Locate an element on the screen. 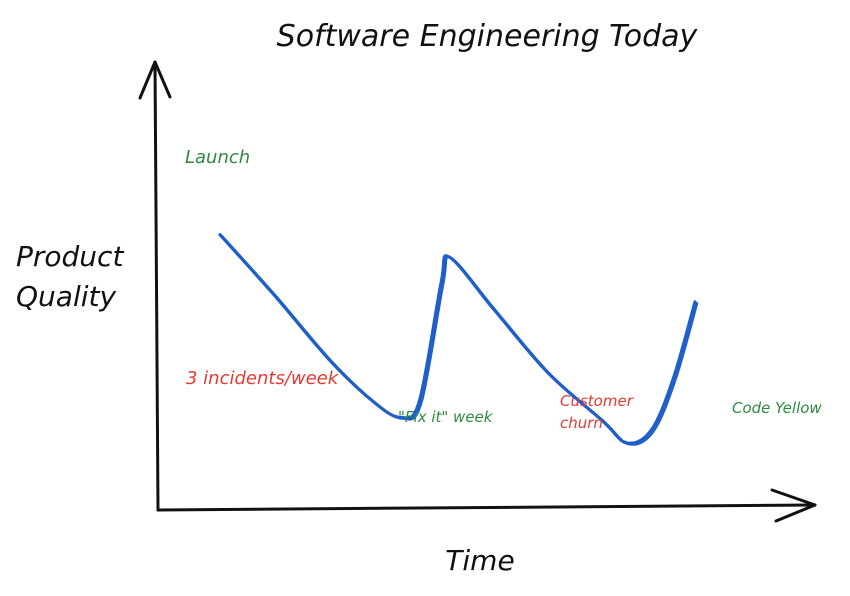 This screenshot has height=596, width=850. x-axis-line is located at coordinates (486, 507).